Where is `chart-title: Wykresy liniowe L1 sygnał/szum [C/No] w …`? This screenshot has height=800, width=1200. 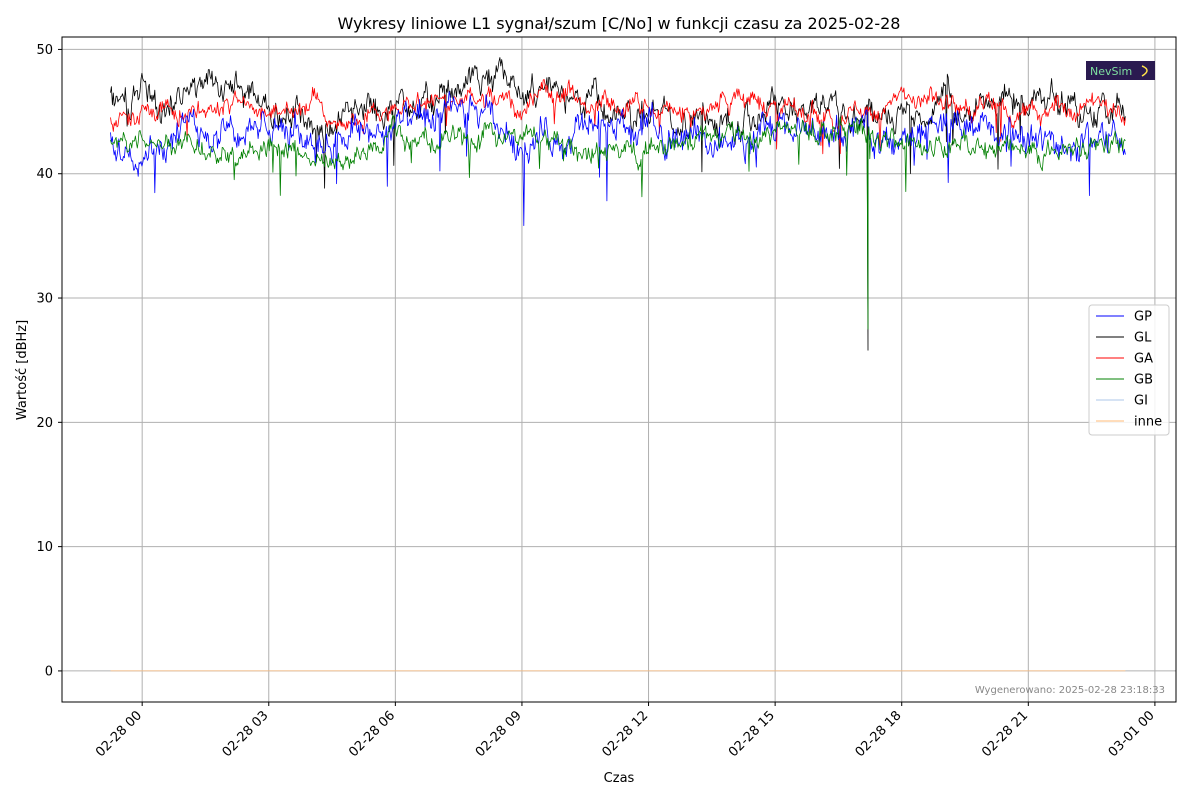 chart-title: Wykresy liniowe L1 sygnał/szum [C/No] w … is located at coordinates (619, 23).